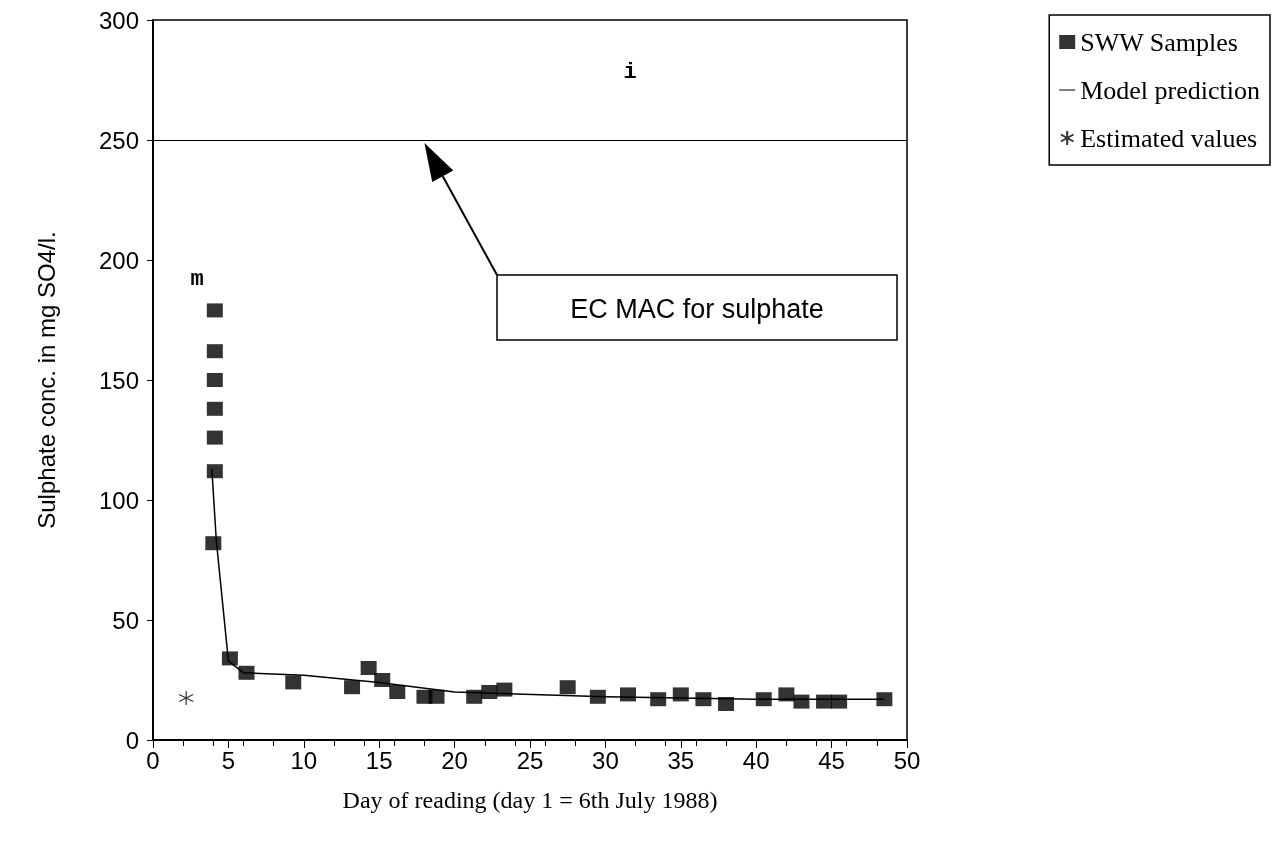 The width and height of the screenshot is (1275, 841). I want to click on y-tick-label: 200, so click(118, 260).